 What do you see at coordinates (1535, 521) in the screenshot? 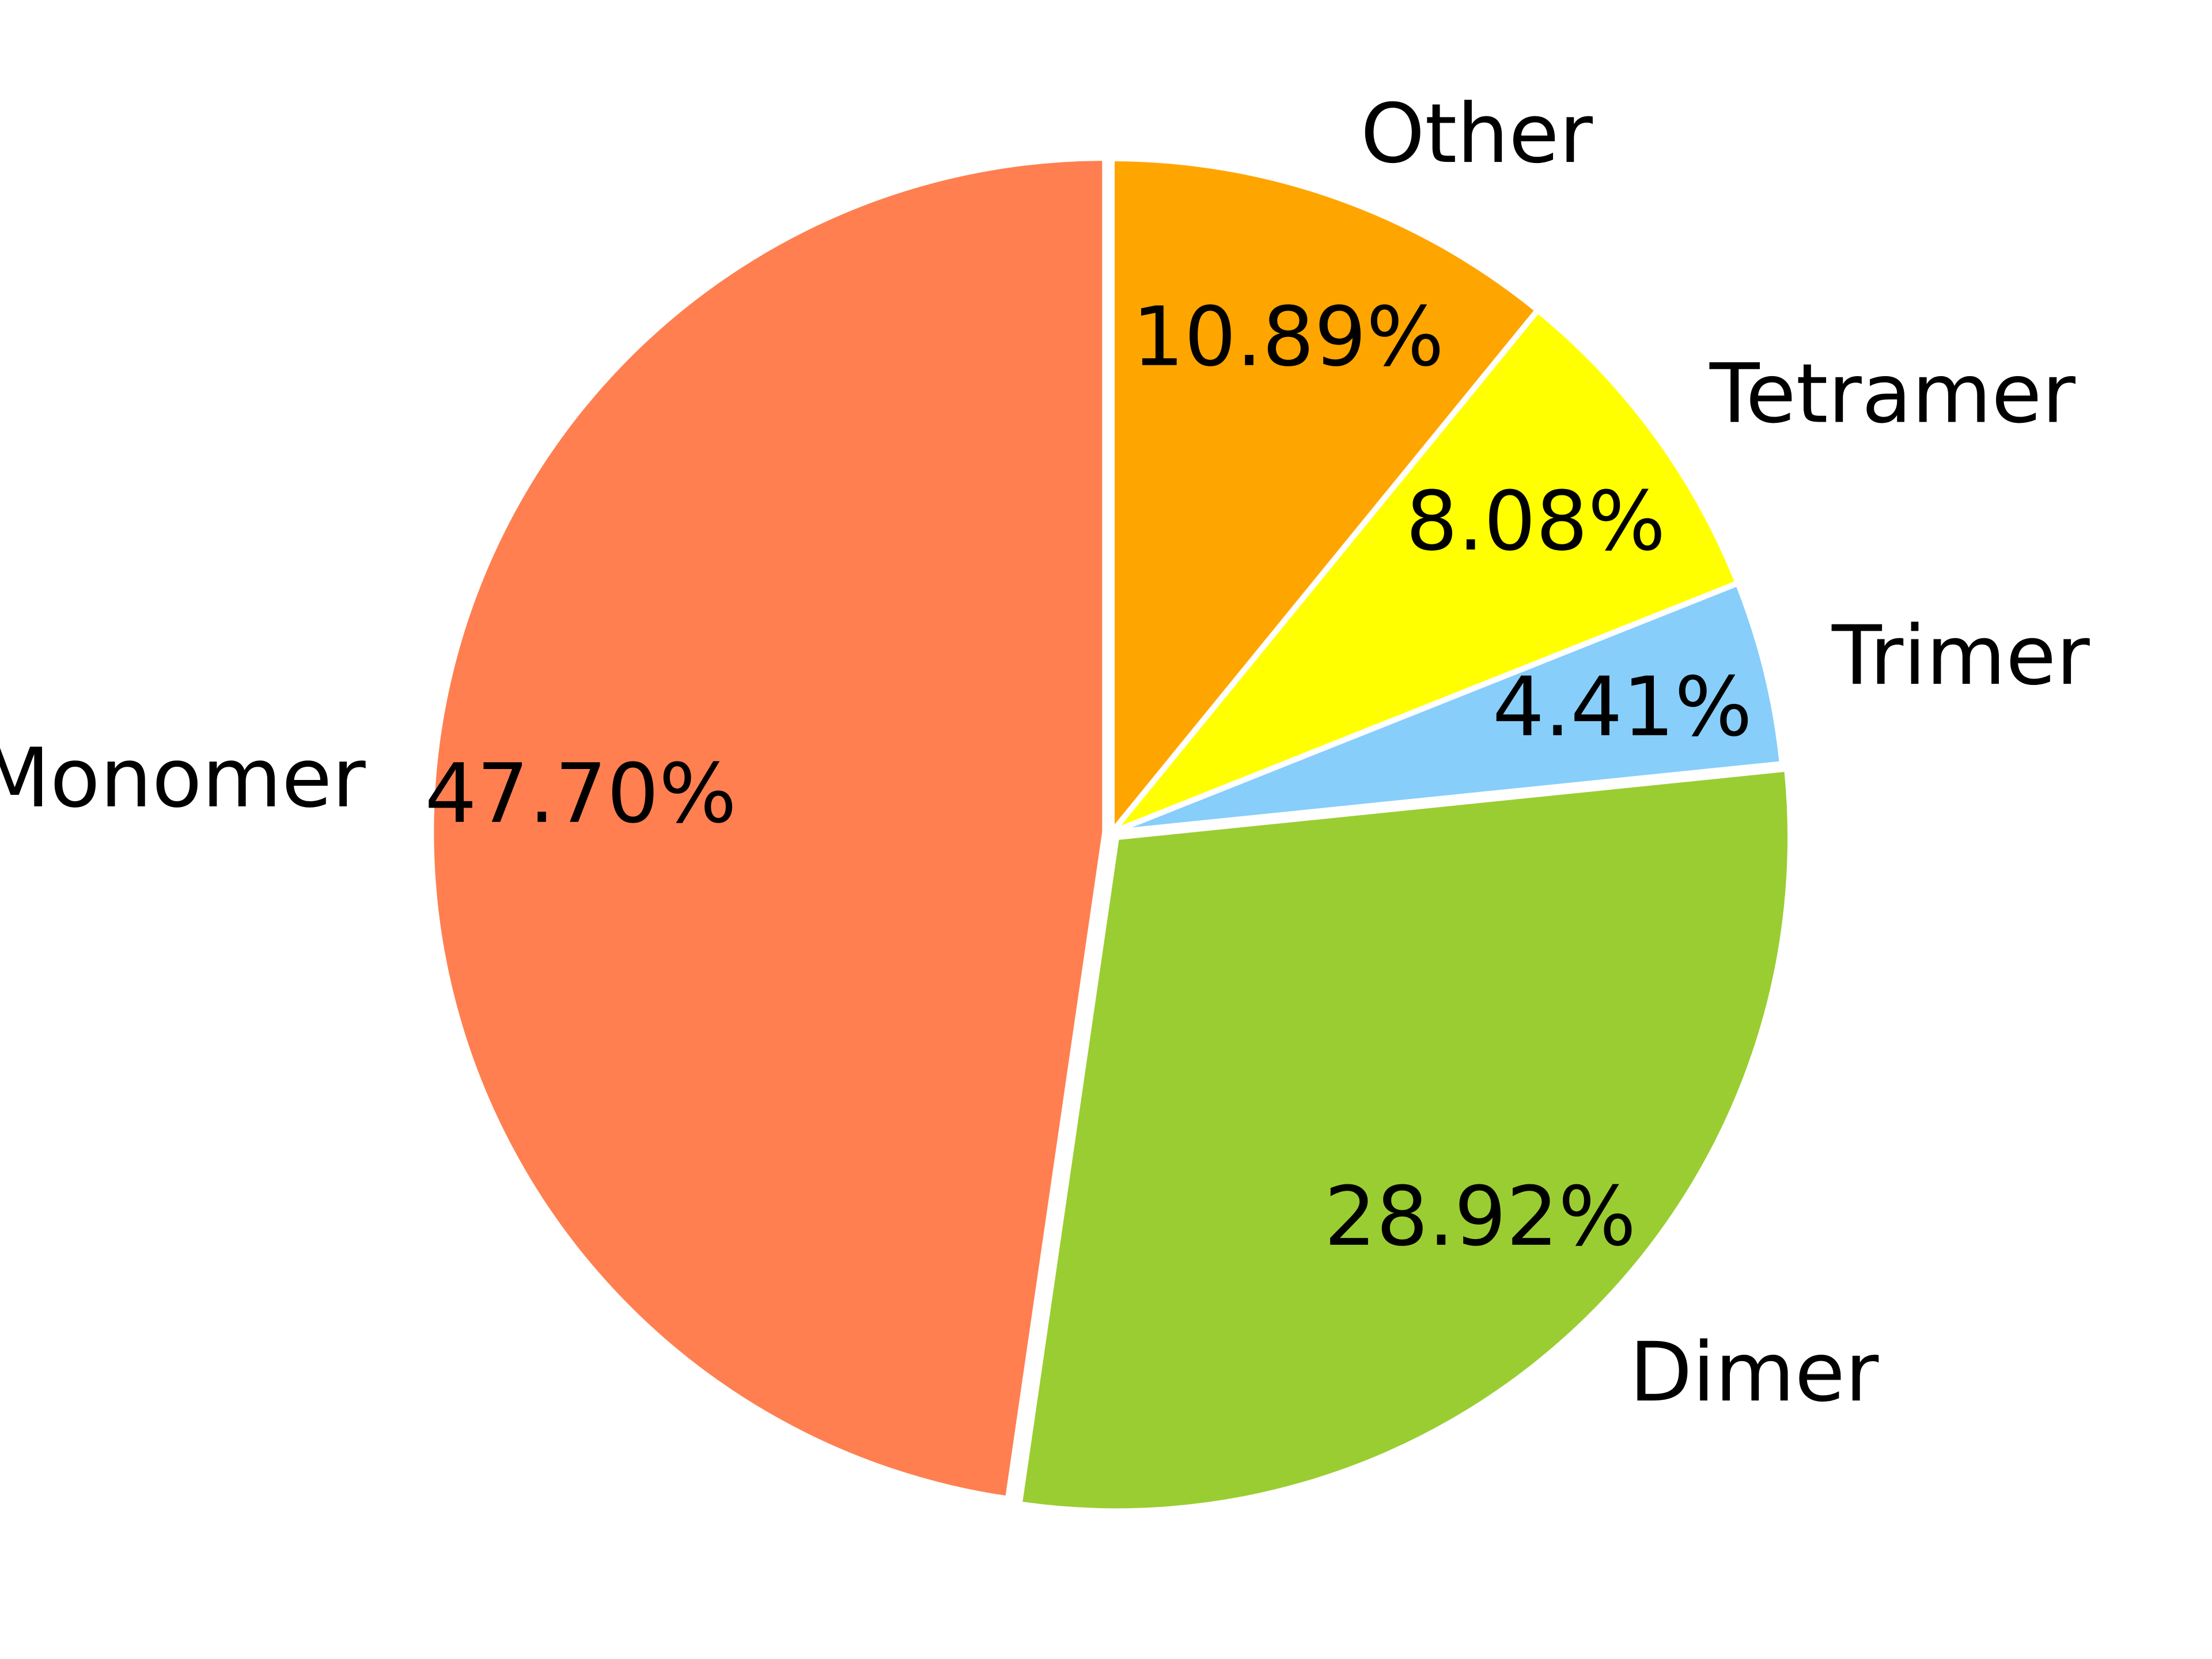
I see `pie-pct-label-tetramer: 8.08%` at bounding box center [1535, 521].